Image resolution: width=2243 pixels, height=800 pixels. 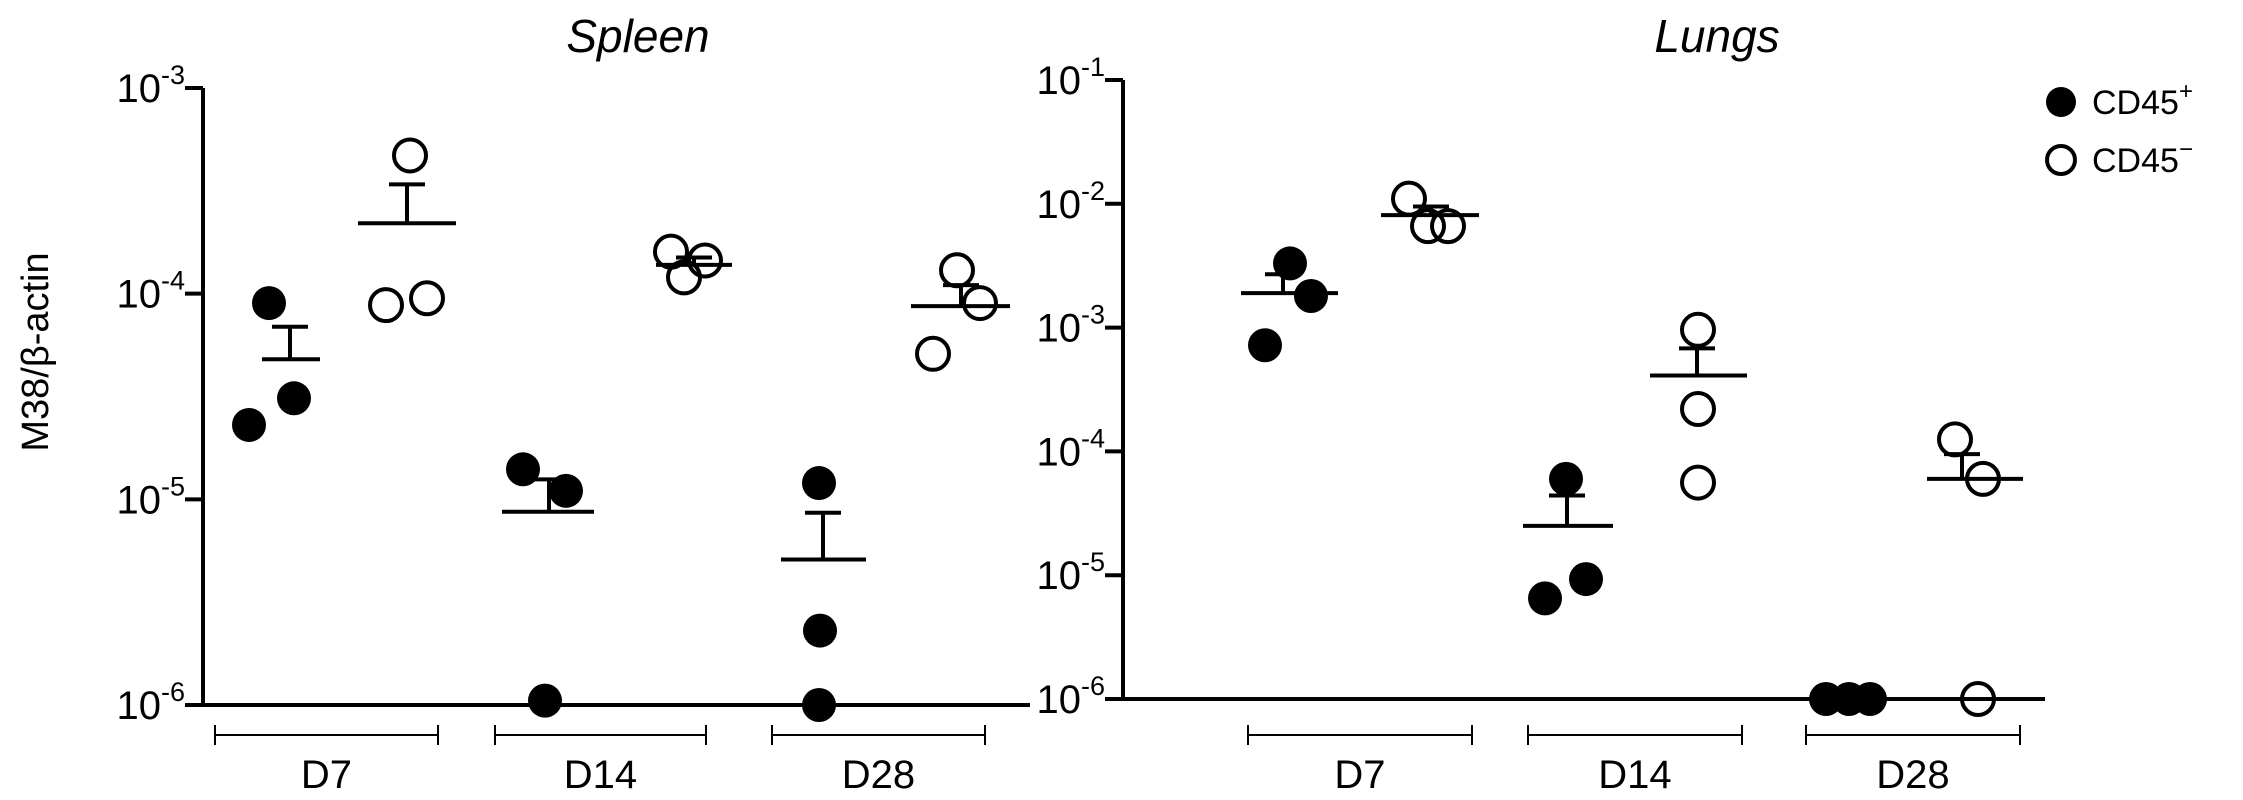 I want to click on legend-label: CD45−, so click(x=2142, y=158).